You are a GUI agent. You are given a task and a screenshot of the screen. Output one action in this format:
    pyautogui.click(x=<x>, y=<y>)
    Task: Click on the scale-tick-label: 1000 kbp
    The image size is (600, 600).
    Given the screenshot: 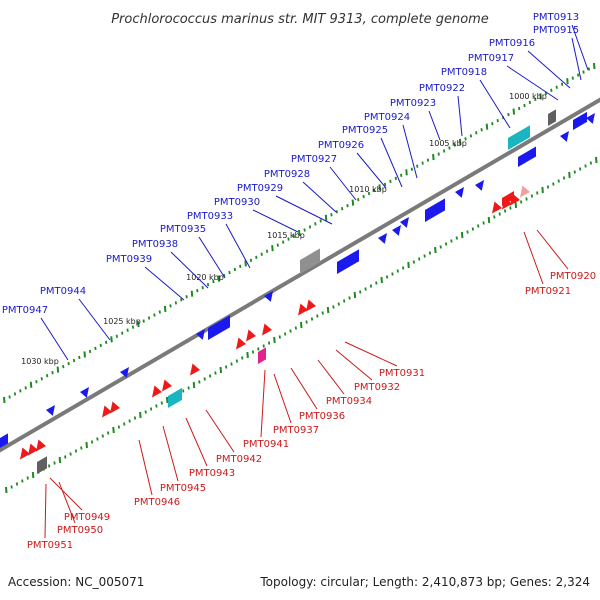 What is the action you would take?
    pyautogui.click(x=528, y=96)
    